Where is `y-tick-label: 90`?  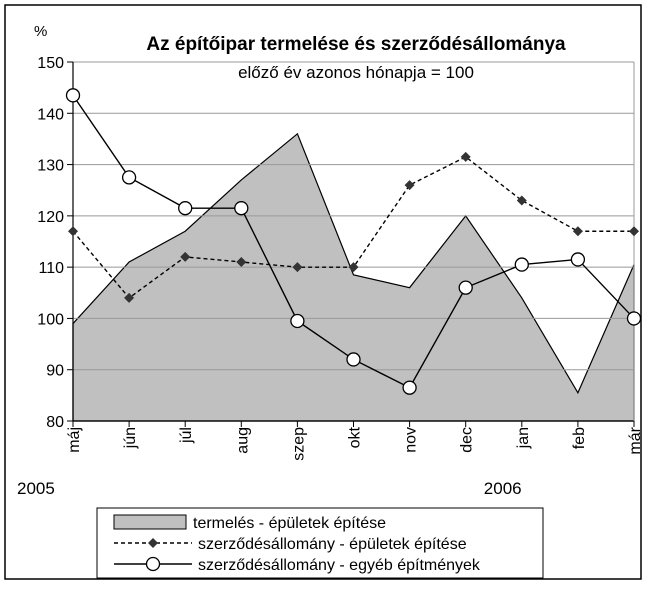 y-tick-label: 90 is located at coordinates (55, 371).